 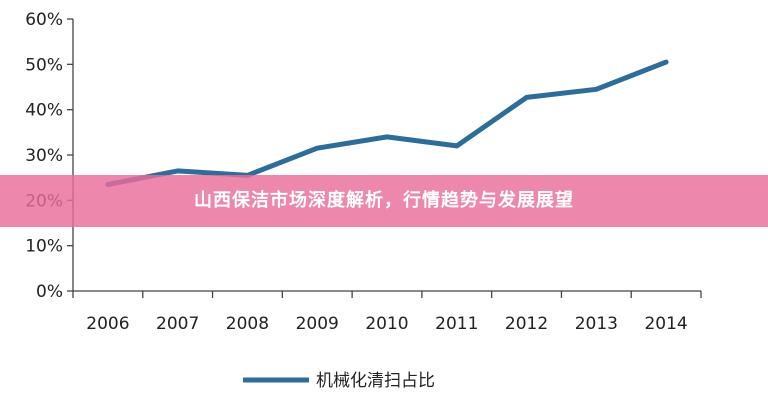 What do you see at coordinates (387, 312) in the screenshot?
I see `x-axis-ticks: 2006 2007 2008 2009 2010 2011 2012 2013 2014` at bounding box center [387, 312].